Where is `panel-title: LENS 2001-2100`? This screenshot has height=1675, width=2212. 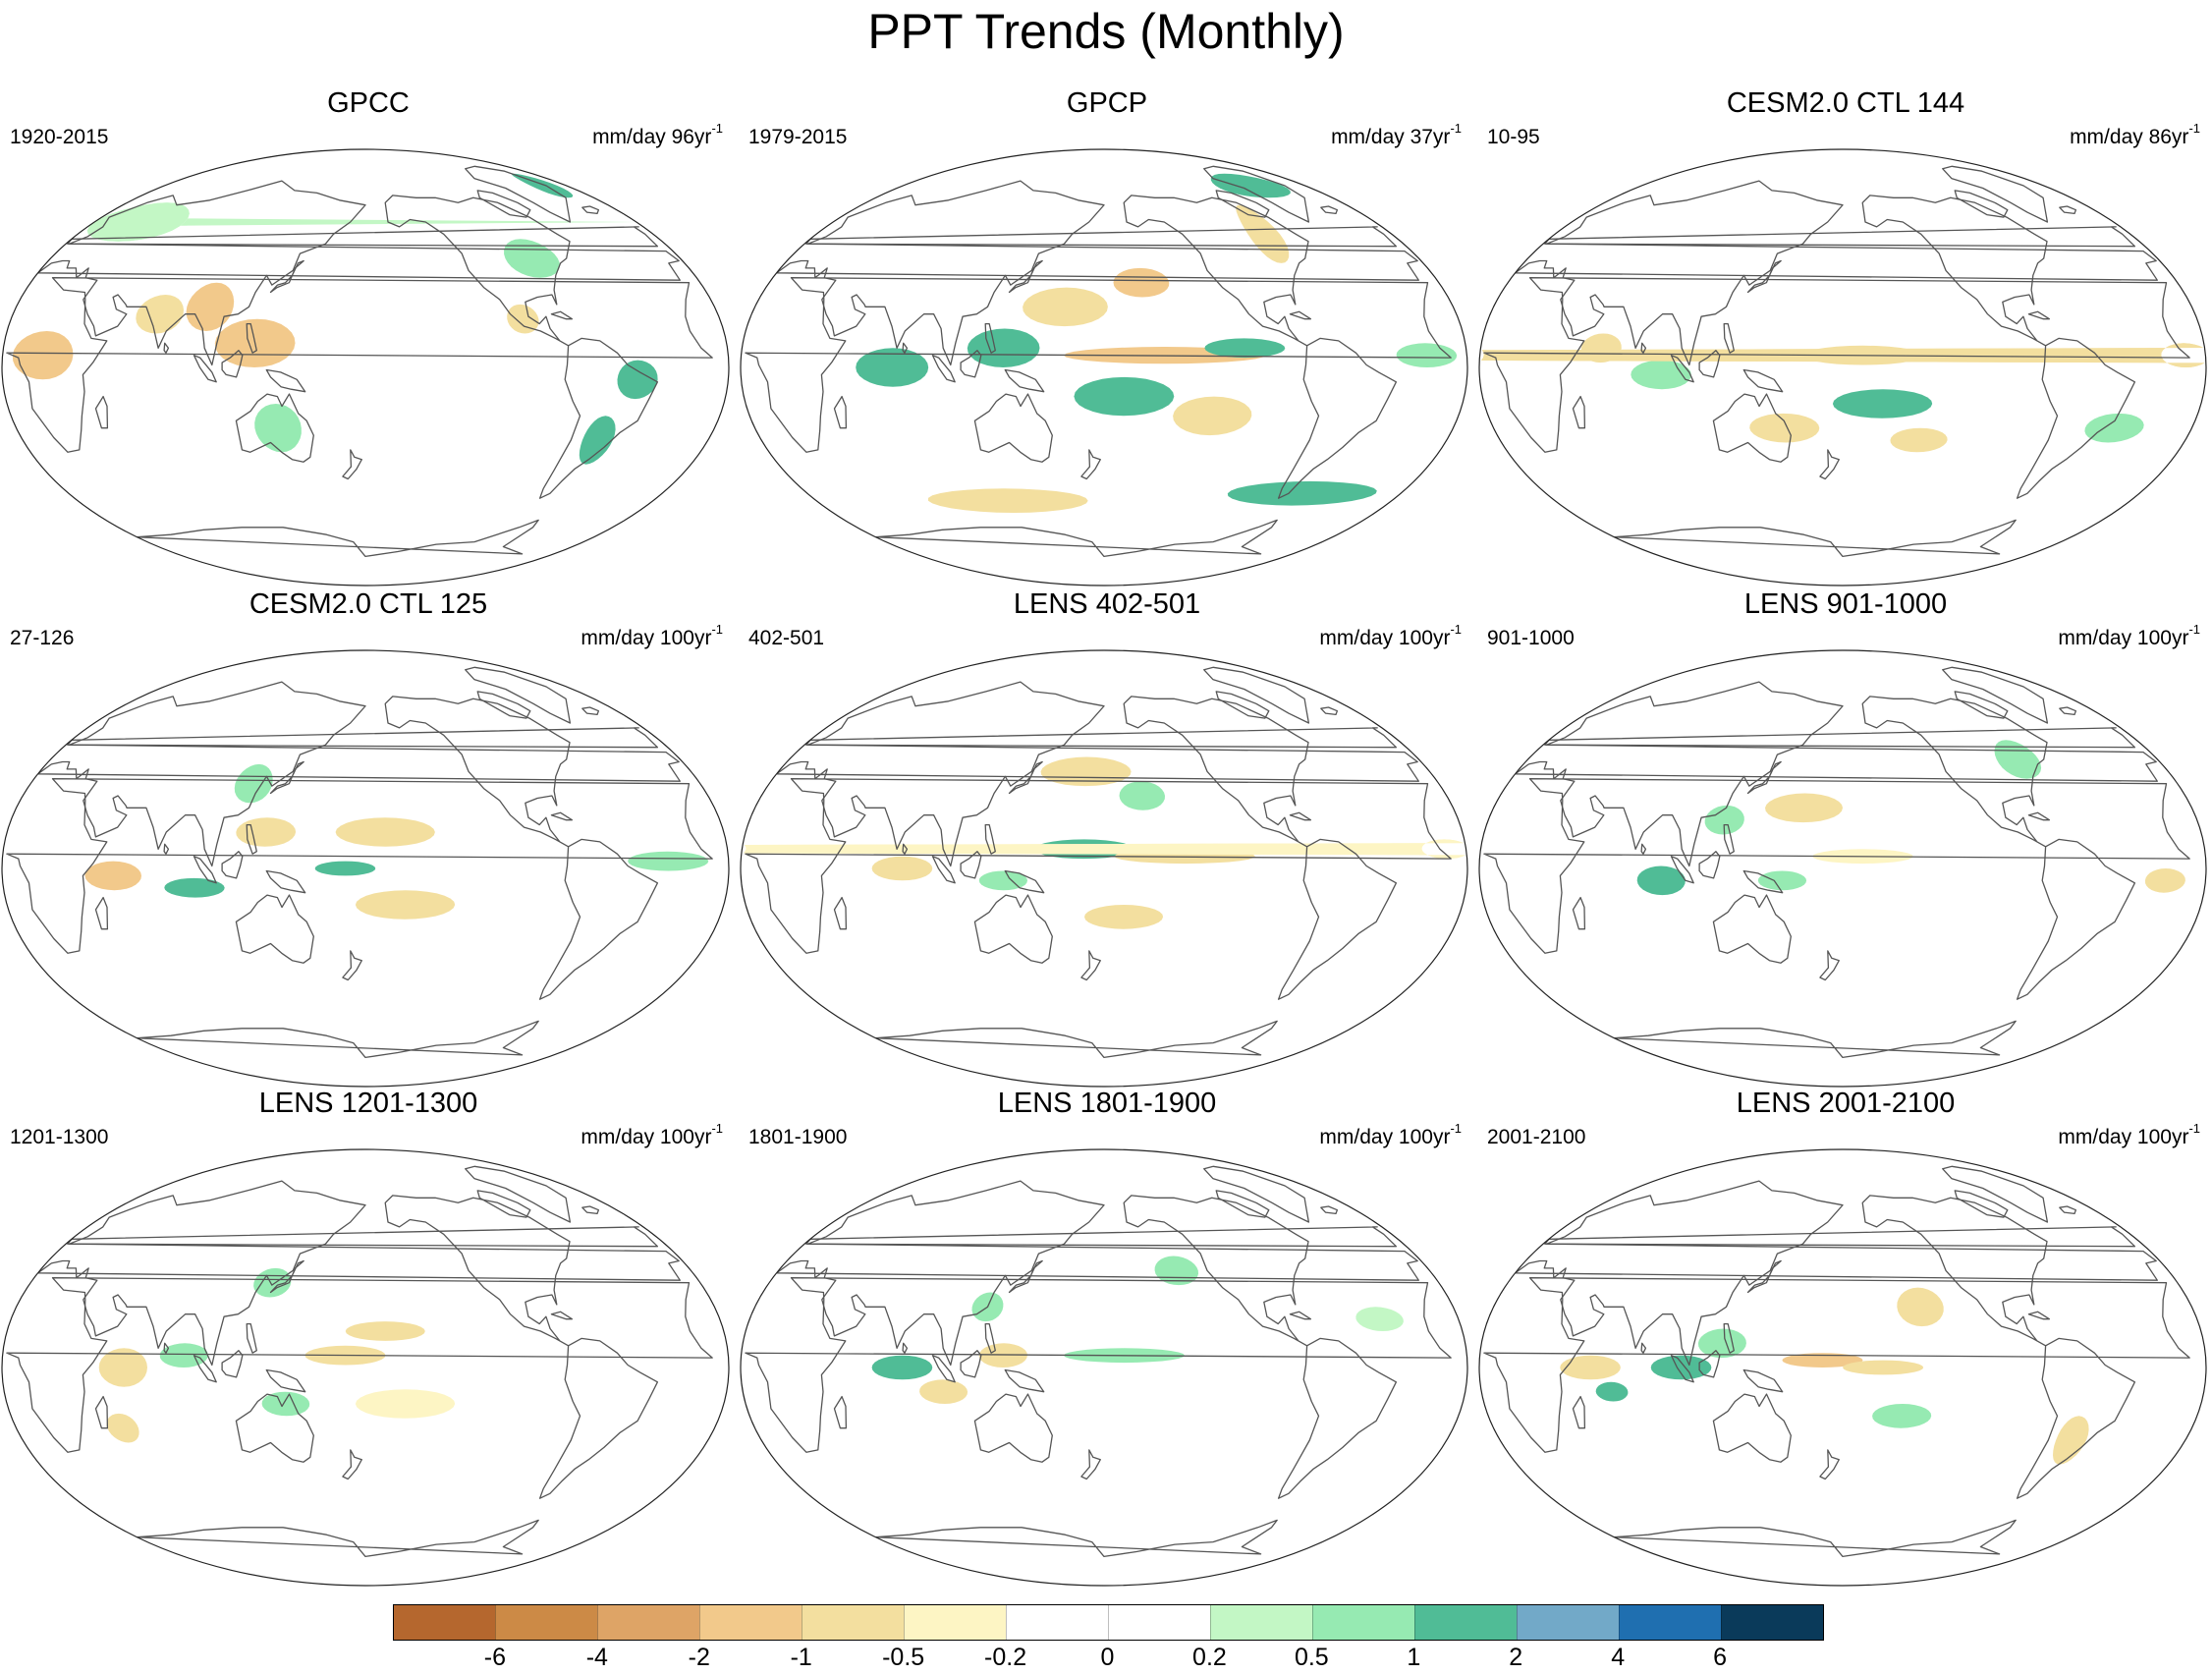
panel-title: LENS 2001-2100 is located at coordinates (1846, 1103).